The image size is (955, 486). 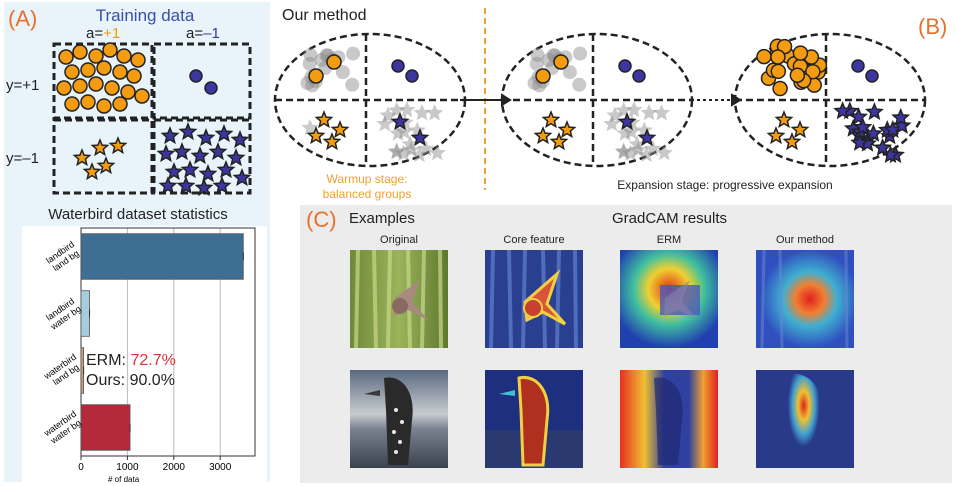 I want to click on cell-y-plus-a-minus, so click(x=202, y=81).